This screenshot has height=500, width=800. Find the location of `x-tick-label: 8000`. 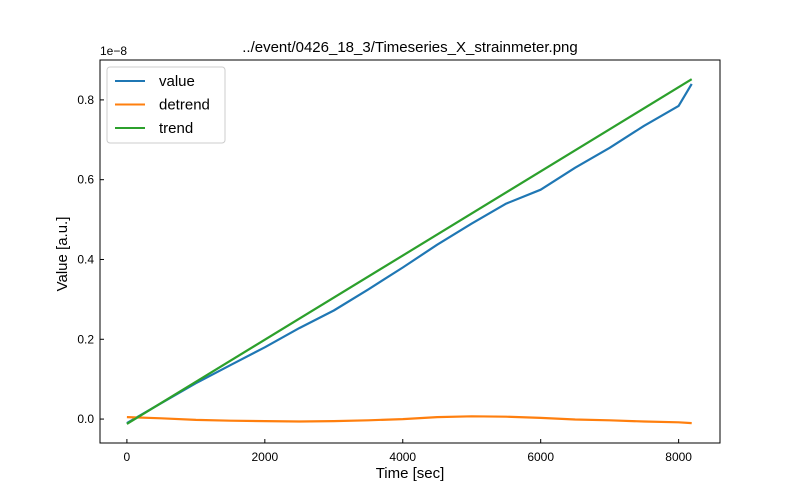

x-tick-label: 8000 is located at coordinates (678, 457).